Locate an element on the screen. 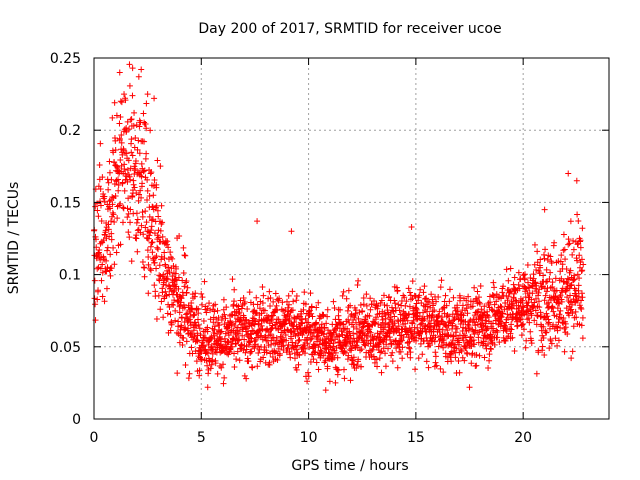 The image size is (640, 480). y-tick-label: 0.2 is located at coordinates (70, 131).